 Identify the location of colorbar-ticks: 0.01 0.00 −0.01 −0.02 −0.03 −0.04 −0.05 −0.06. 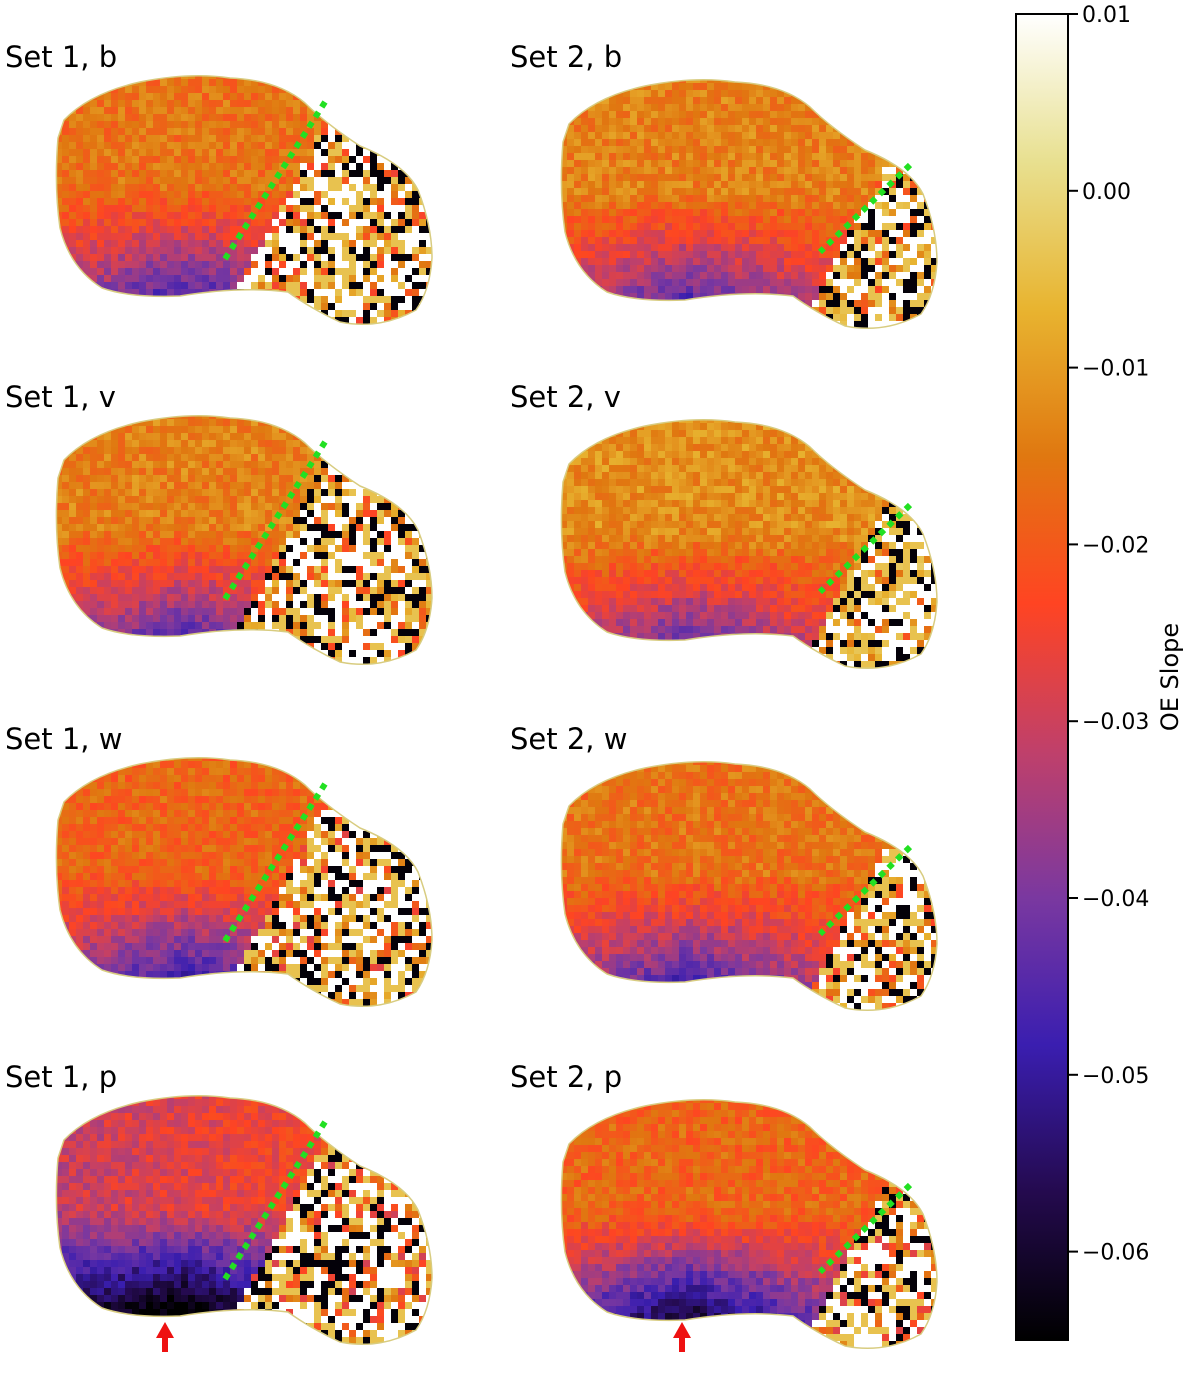
(1108, 634).